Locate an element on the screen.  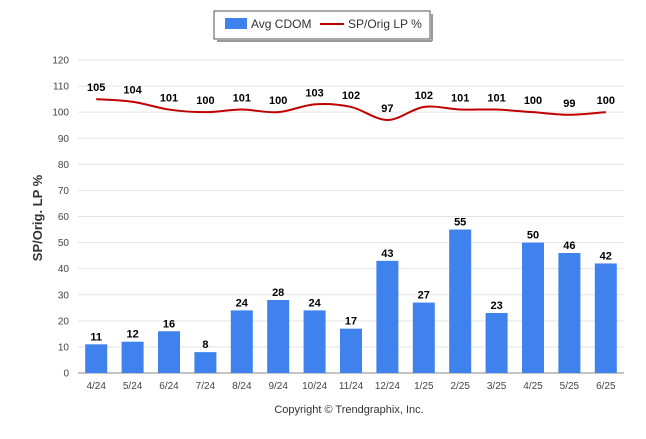
bar-4/25 is located at coordinates (533, 307).